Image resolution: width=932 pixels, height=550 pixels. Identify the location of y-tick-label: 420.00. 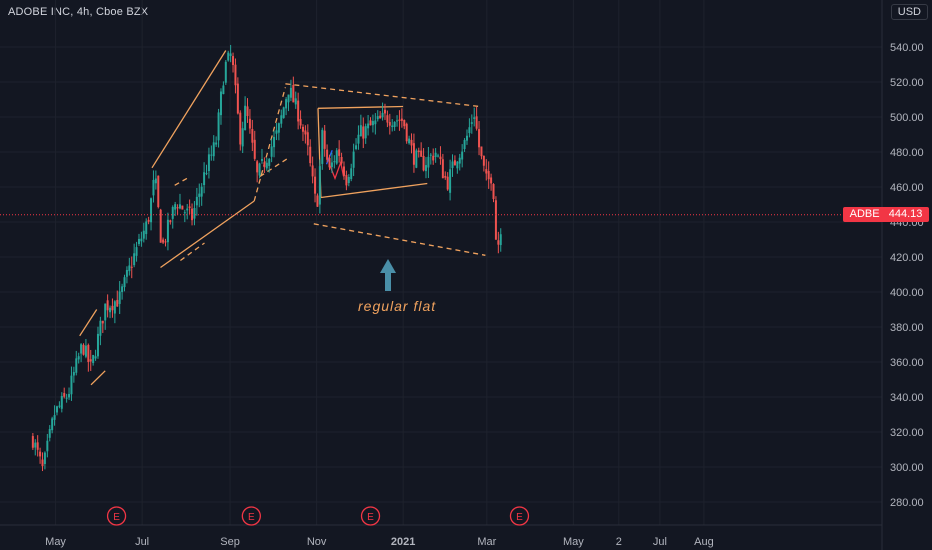
(907, 258).